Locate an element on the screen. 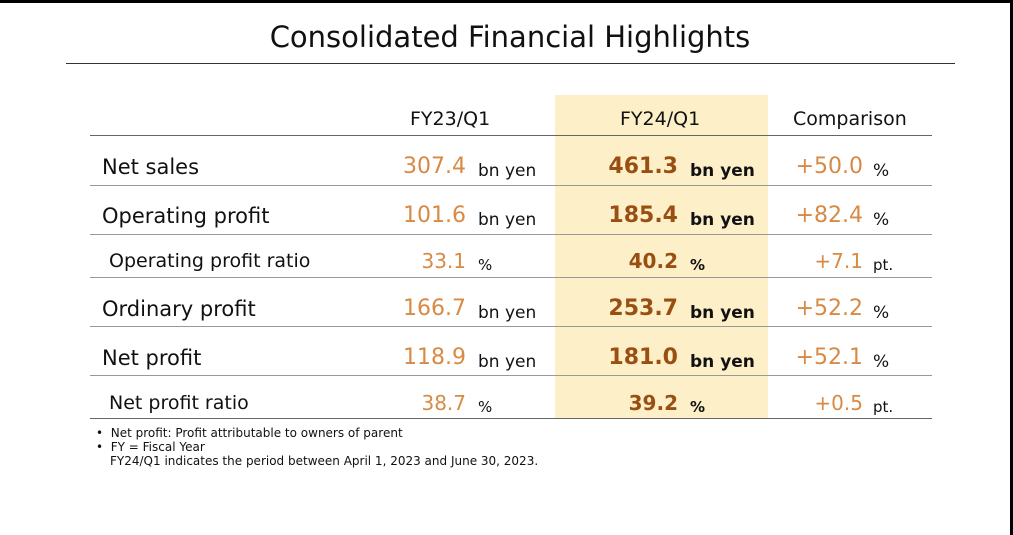 This screenshot has width=1013, height=535. row-label-operating-profit-ratio: Operating profit ratio is located at coordinates (210, 261).